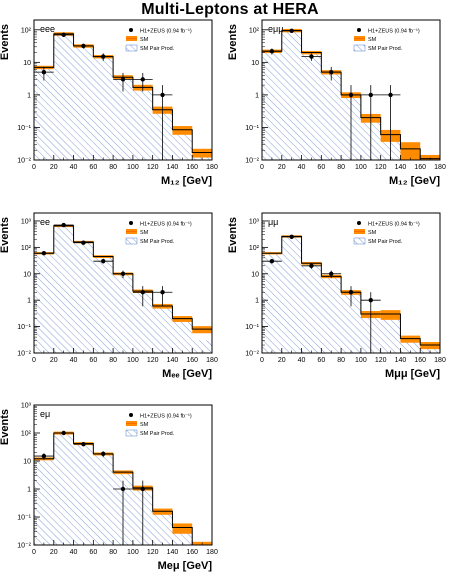  I want to click on channel-label: eee, so click(47, 29).